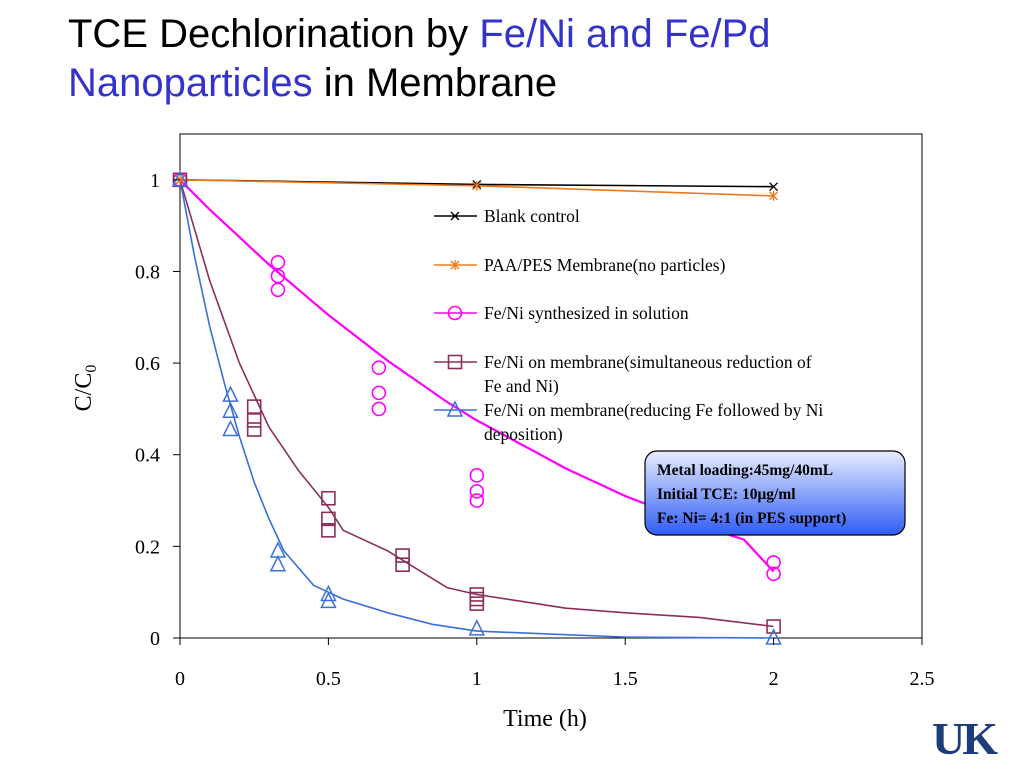  I want to click on legend-item-blank-control: Blank control, so click(507, 216).